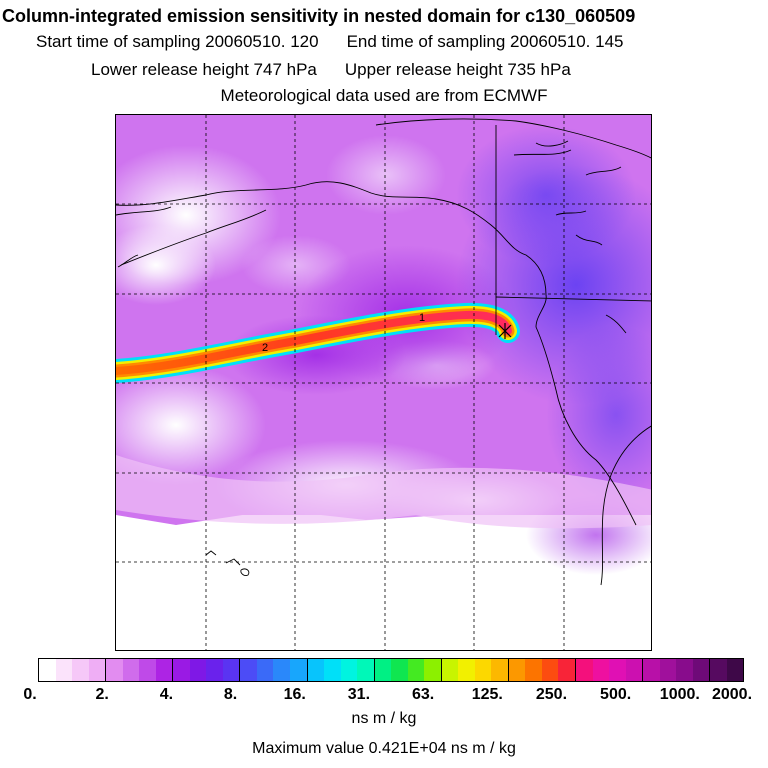  Describe the element at coordinates (457, 69) in the screenshot. I see `upper-height-label: Upper release height 735 hPa` at that location.